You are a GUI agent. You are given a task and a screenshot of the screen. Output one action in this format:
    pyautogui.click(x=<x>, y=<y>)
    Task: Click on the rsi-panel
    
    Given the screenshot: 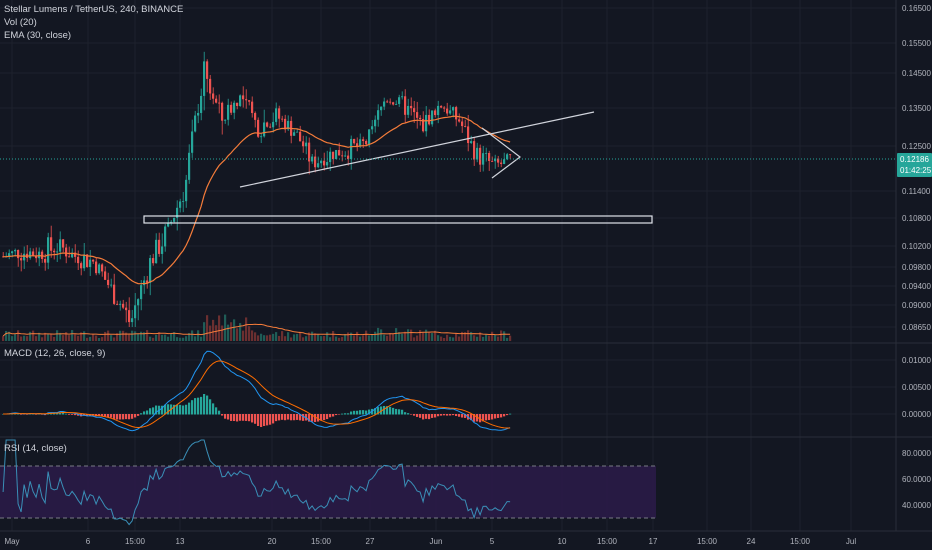 What is the action you would take?
    pyautogui.click(x=328, y=482)
    